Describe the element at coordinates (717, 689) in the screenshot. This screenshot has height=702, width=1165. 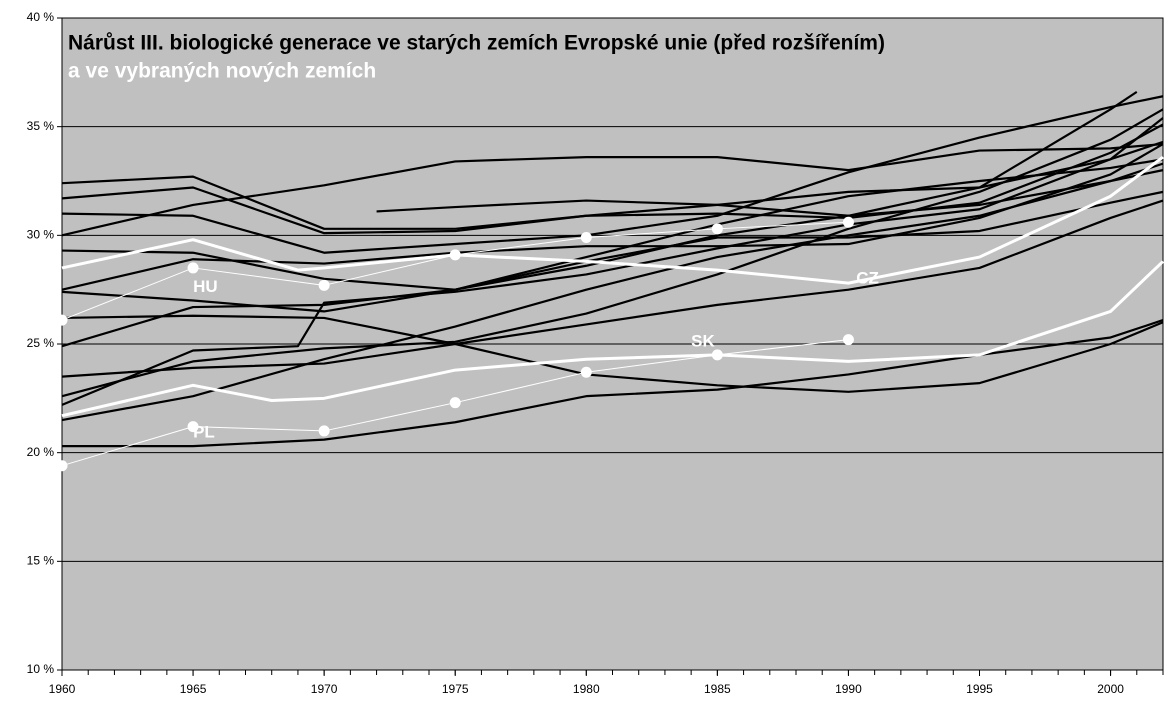
I see `x-tick-label: 1985` at that location.